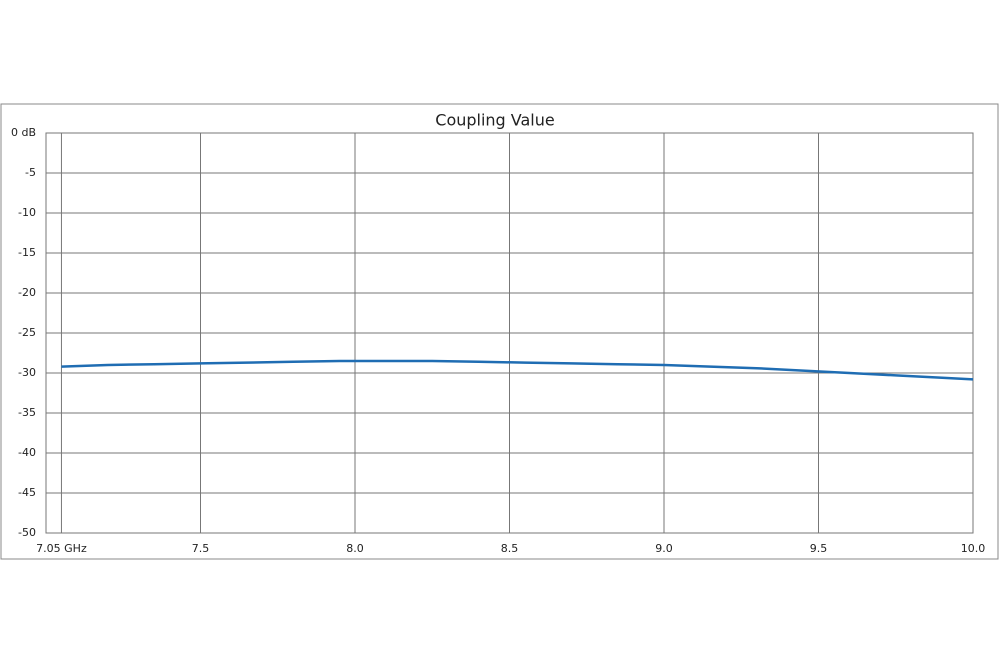  I want to click on y-tick-label: -10, so click(27, 212).